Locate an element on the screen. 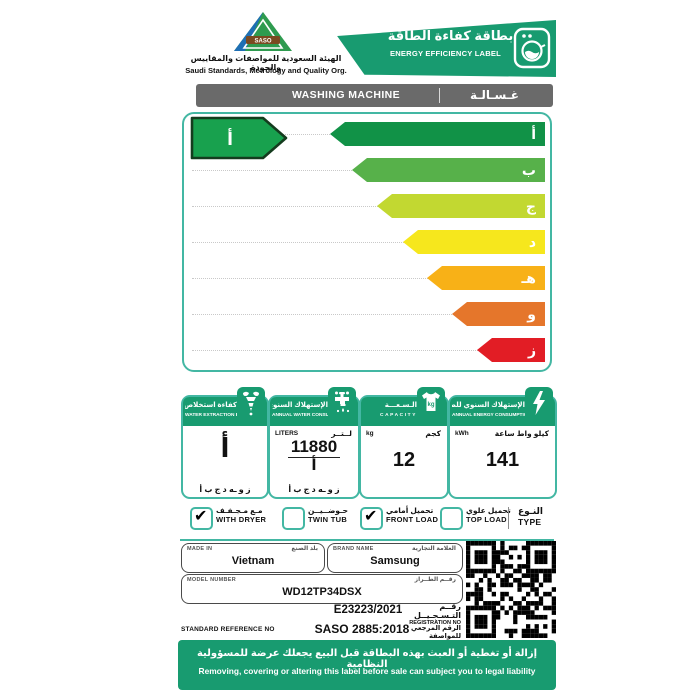 Image resolution: width=700 pixels, height=700 pixels. energy-value: 141 is located at coordinates (502, 460).